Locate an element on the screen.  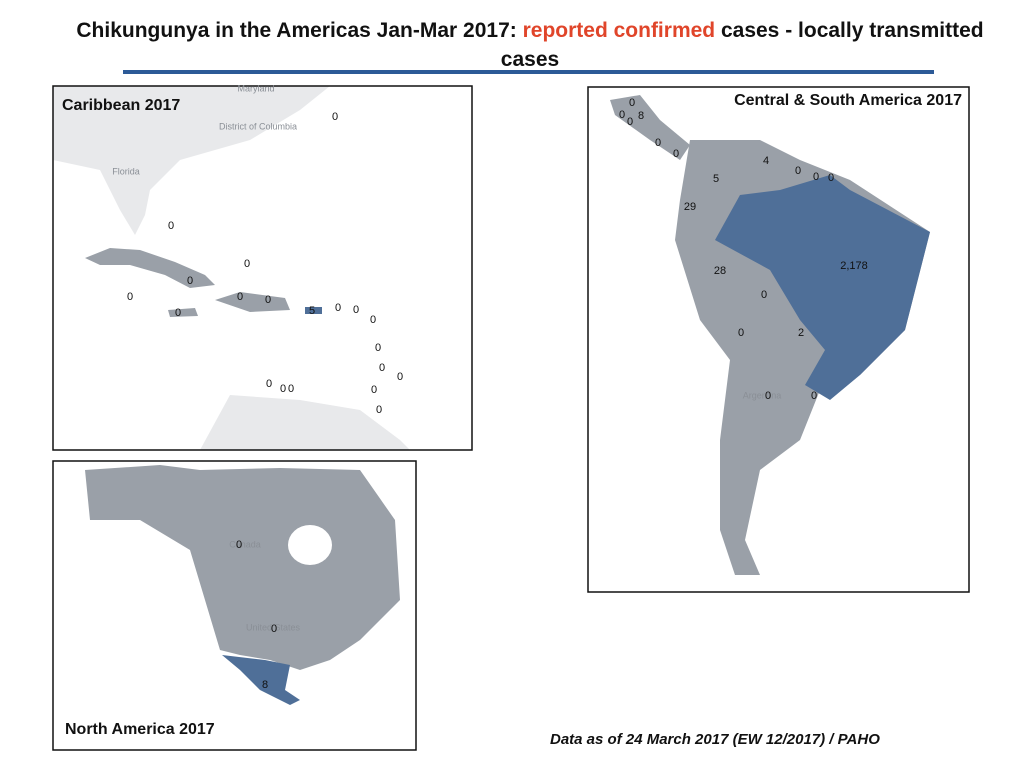
place-label: Canada is located at coordinates (245, 544).